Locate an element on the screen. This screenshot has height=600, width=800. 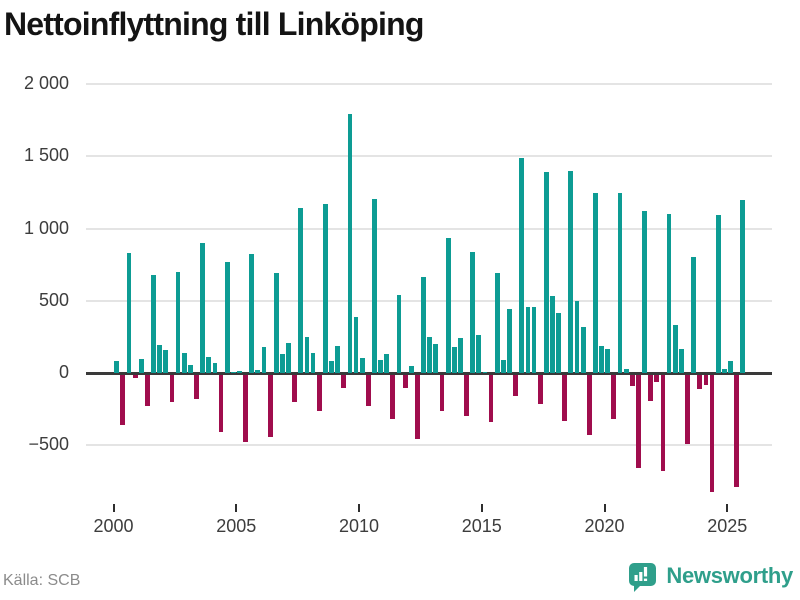
bar-2002-K4 is located at coordinates (184, 363).